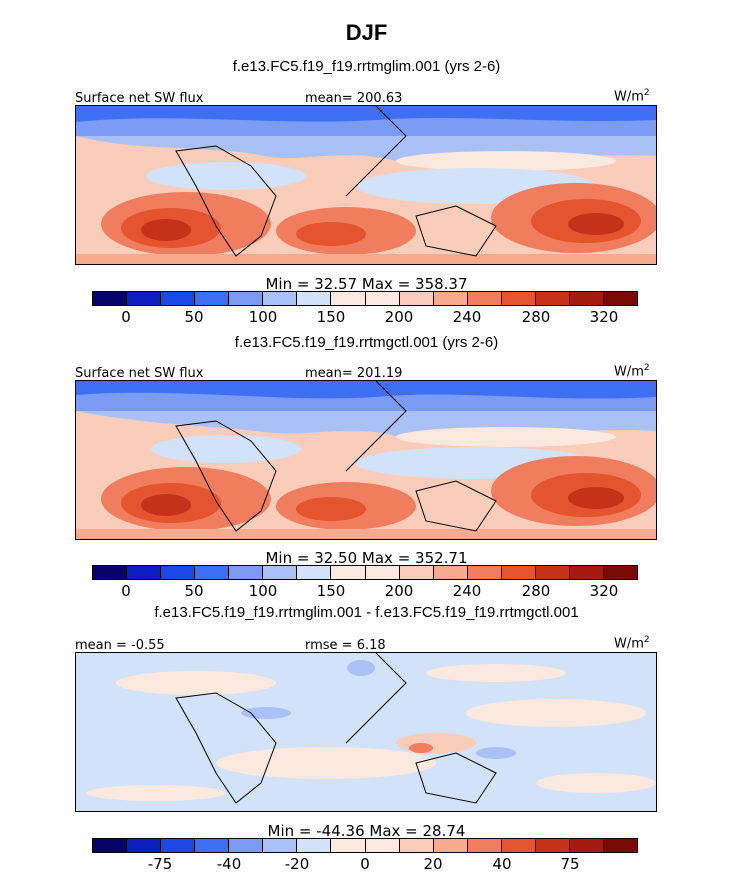 The height and width of the screenshot is (877, 733). Describe the element at coordinates (632, 96) in the screenshot. I see `panel1-units: W/m2` at that location.